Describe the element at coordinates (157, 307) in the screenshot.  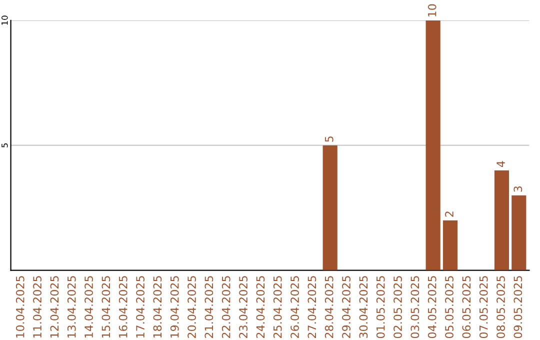
I see `x-tick-label: 18.04.2025` at that location.